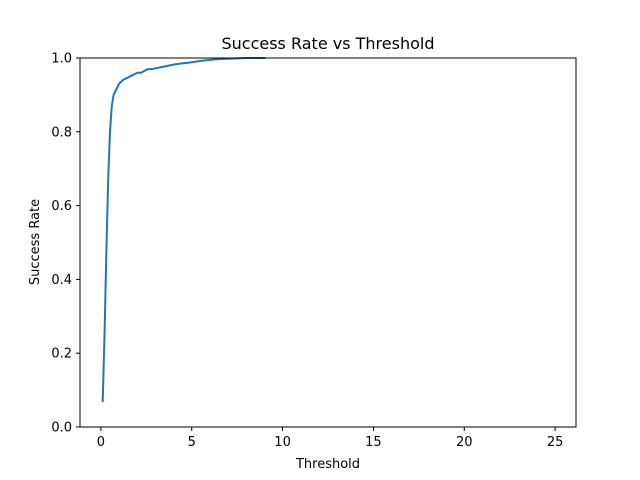 The image size is (640, 480). I want to click on y-tick-label: 0.2, so click(61, 354).